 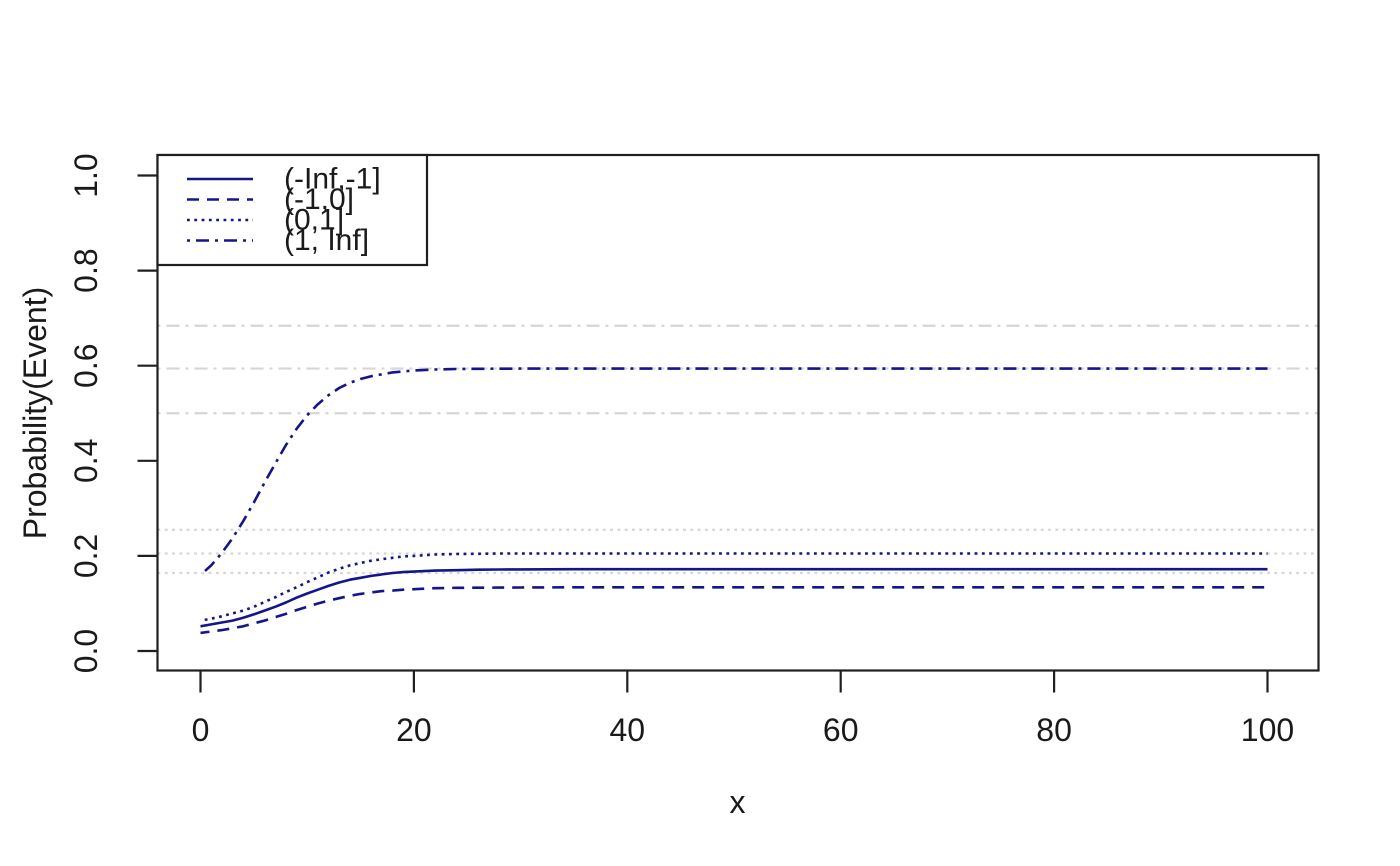 What do you see at coordinates (1054, 730) in the screenshot?
I see `x-tick-label: 80` at bounding box center [1054, 730].